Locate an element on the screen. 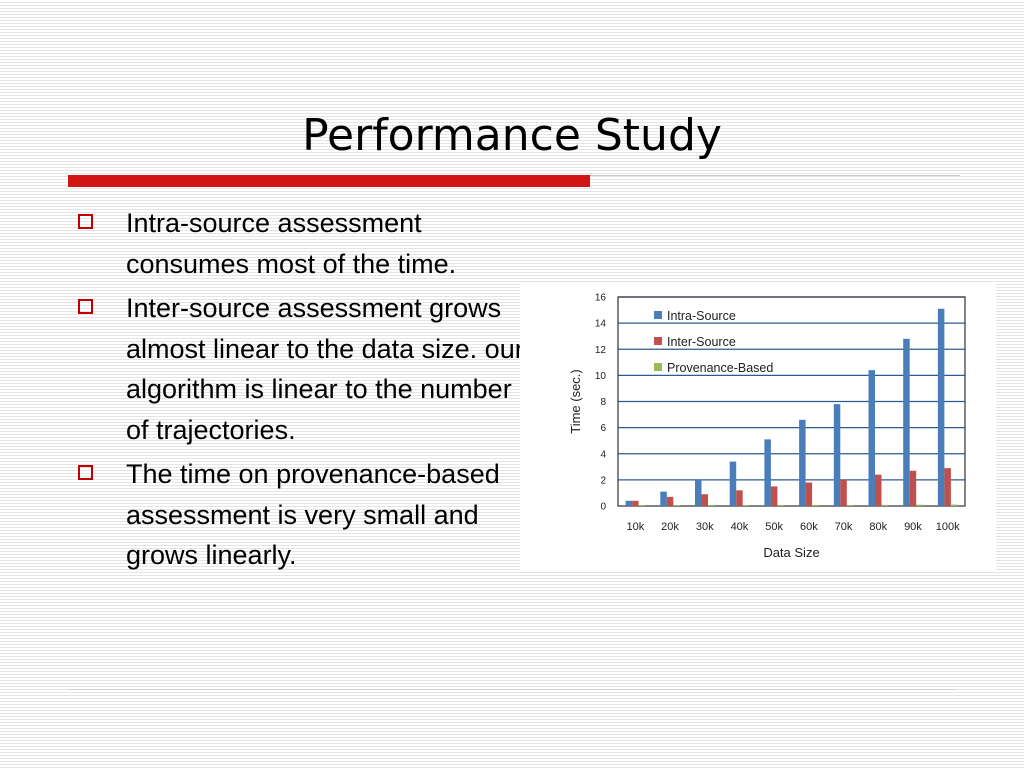 This screenshot has height=768, width=1024. x-tick-label: 20k is located at coordinates (670, 527).